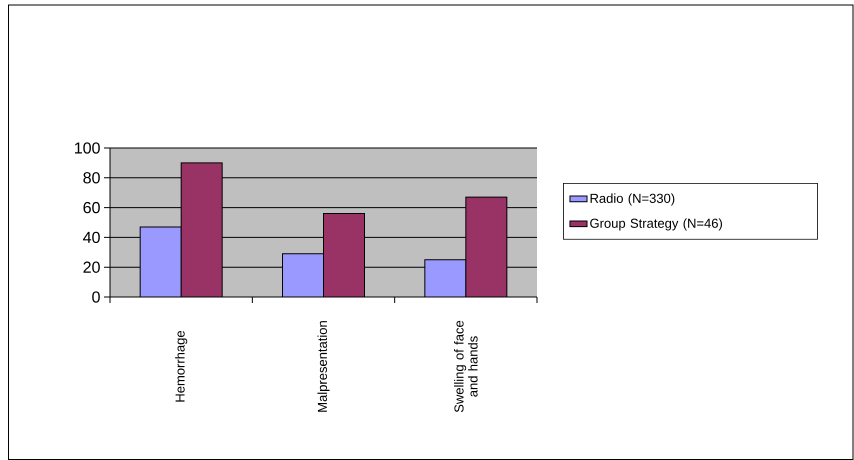  What do you see at coordinates (91, 238) in the screenshot?
I see `y-tick-label: 40` at bounding box center [91, 238].